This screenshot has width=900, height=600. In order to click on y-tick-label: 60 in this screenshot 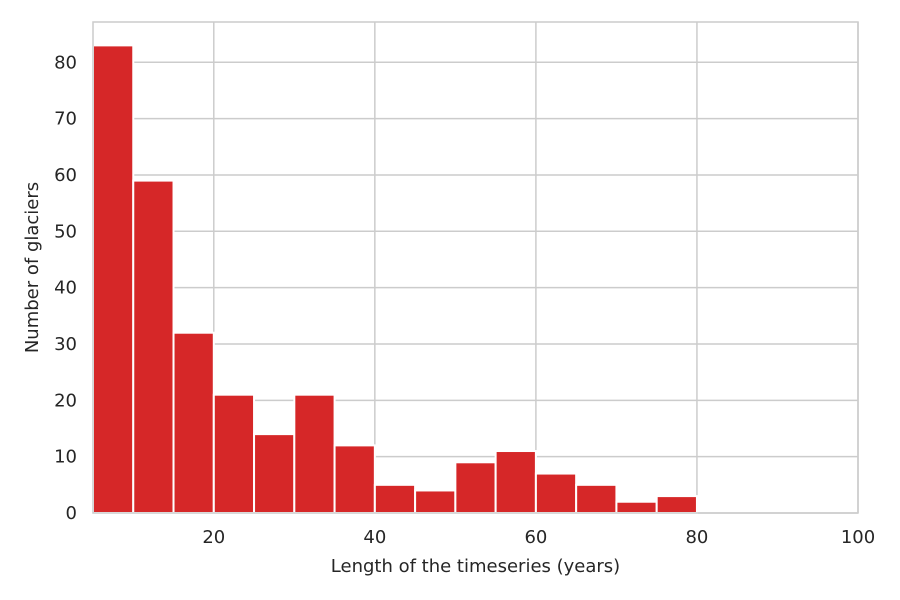, I will do `click(65, 175)`.